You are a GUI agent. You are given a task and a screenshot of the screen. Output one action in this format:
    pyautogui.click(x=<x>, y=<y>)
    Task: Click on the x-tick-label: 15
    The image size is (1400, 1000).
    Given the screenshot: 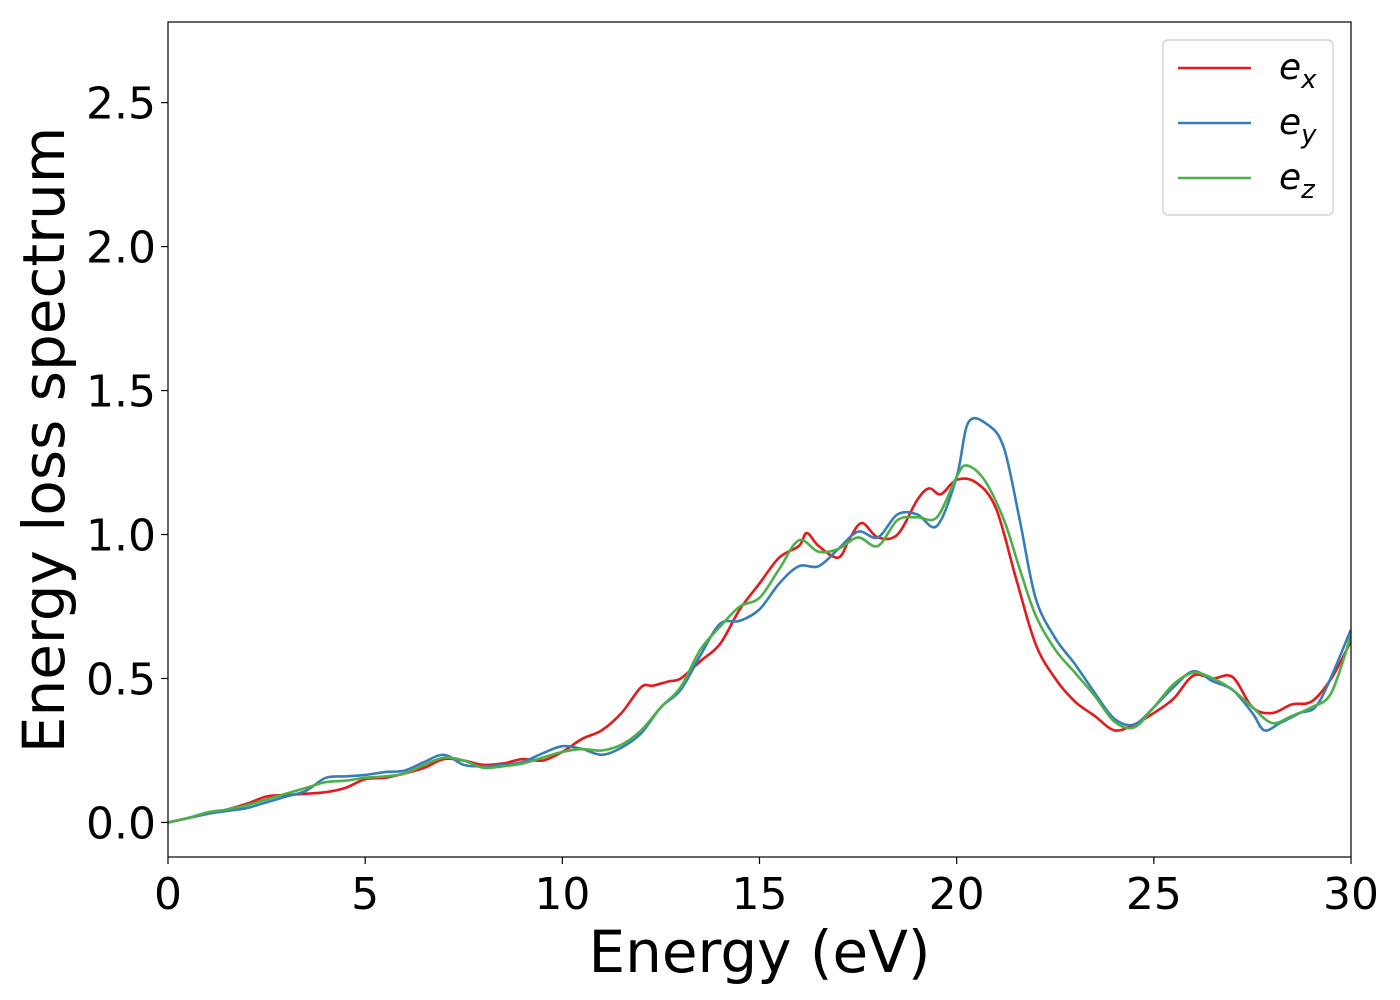 What is the action you would take?
    pyautogui.click(x=760, y=894)
    